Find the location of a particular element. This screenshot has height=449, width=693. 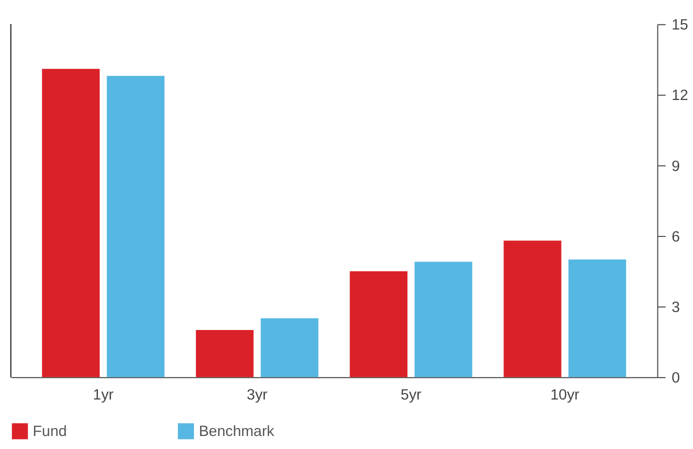

x-tick-label: 3yr is located at coordinates (257, 395).